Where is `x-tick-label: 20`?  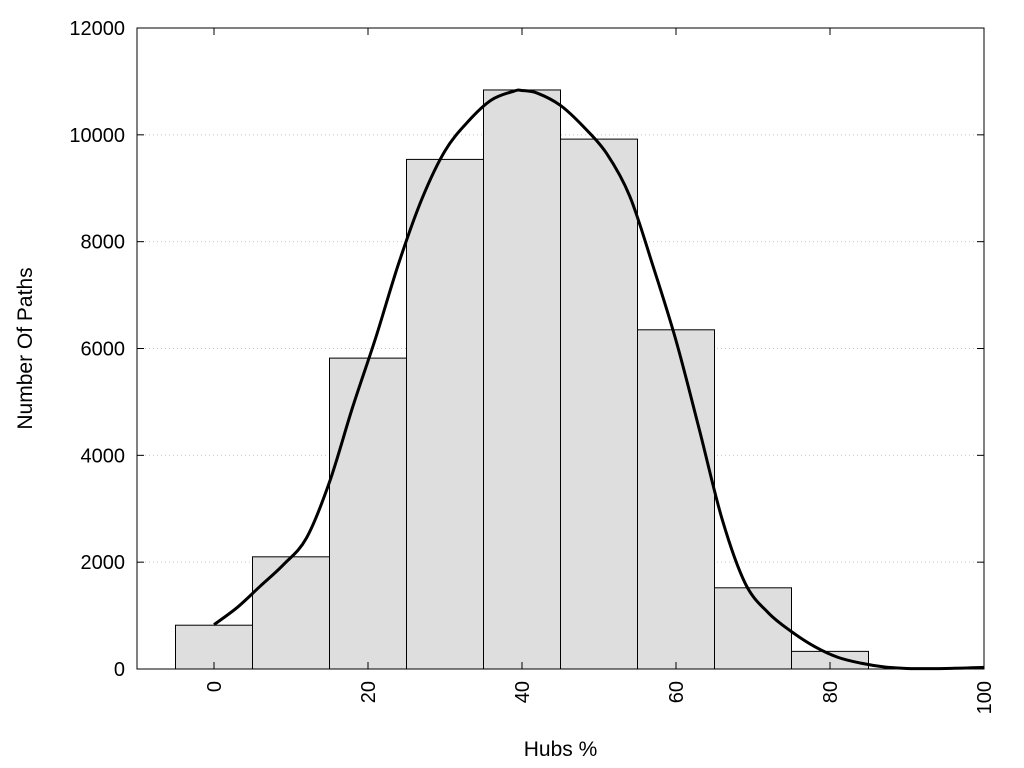
x-tick-label: 20 is located at coordinates (369, 692).